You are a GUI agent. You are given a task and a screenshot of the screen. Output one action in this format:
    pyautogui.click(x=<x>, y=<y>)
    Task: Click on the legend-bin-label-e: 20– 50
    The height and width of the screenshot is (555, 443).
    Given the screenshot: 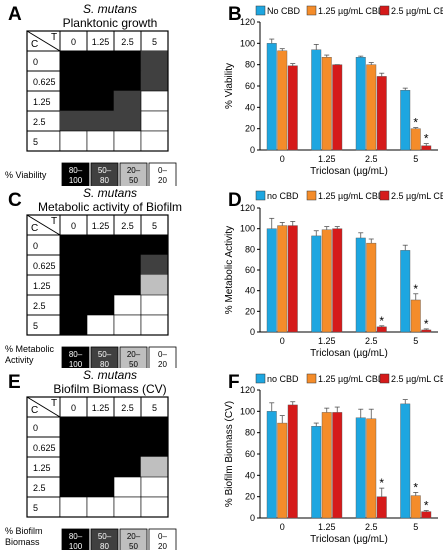 What is the action you would take?
    pyautogui.click(x=134, y=541)
    